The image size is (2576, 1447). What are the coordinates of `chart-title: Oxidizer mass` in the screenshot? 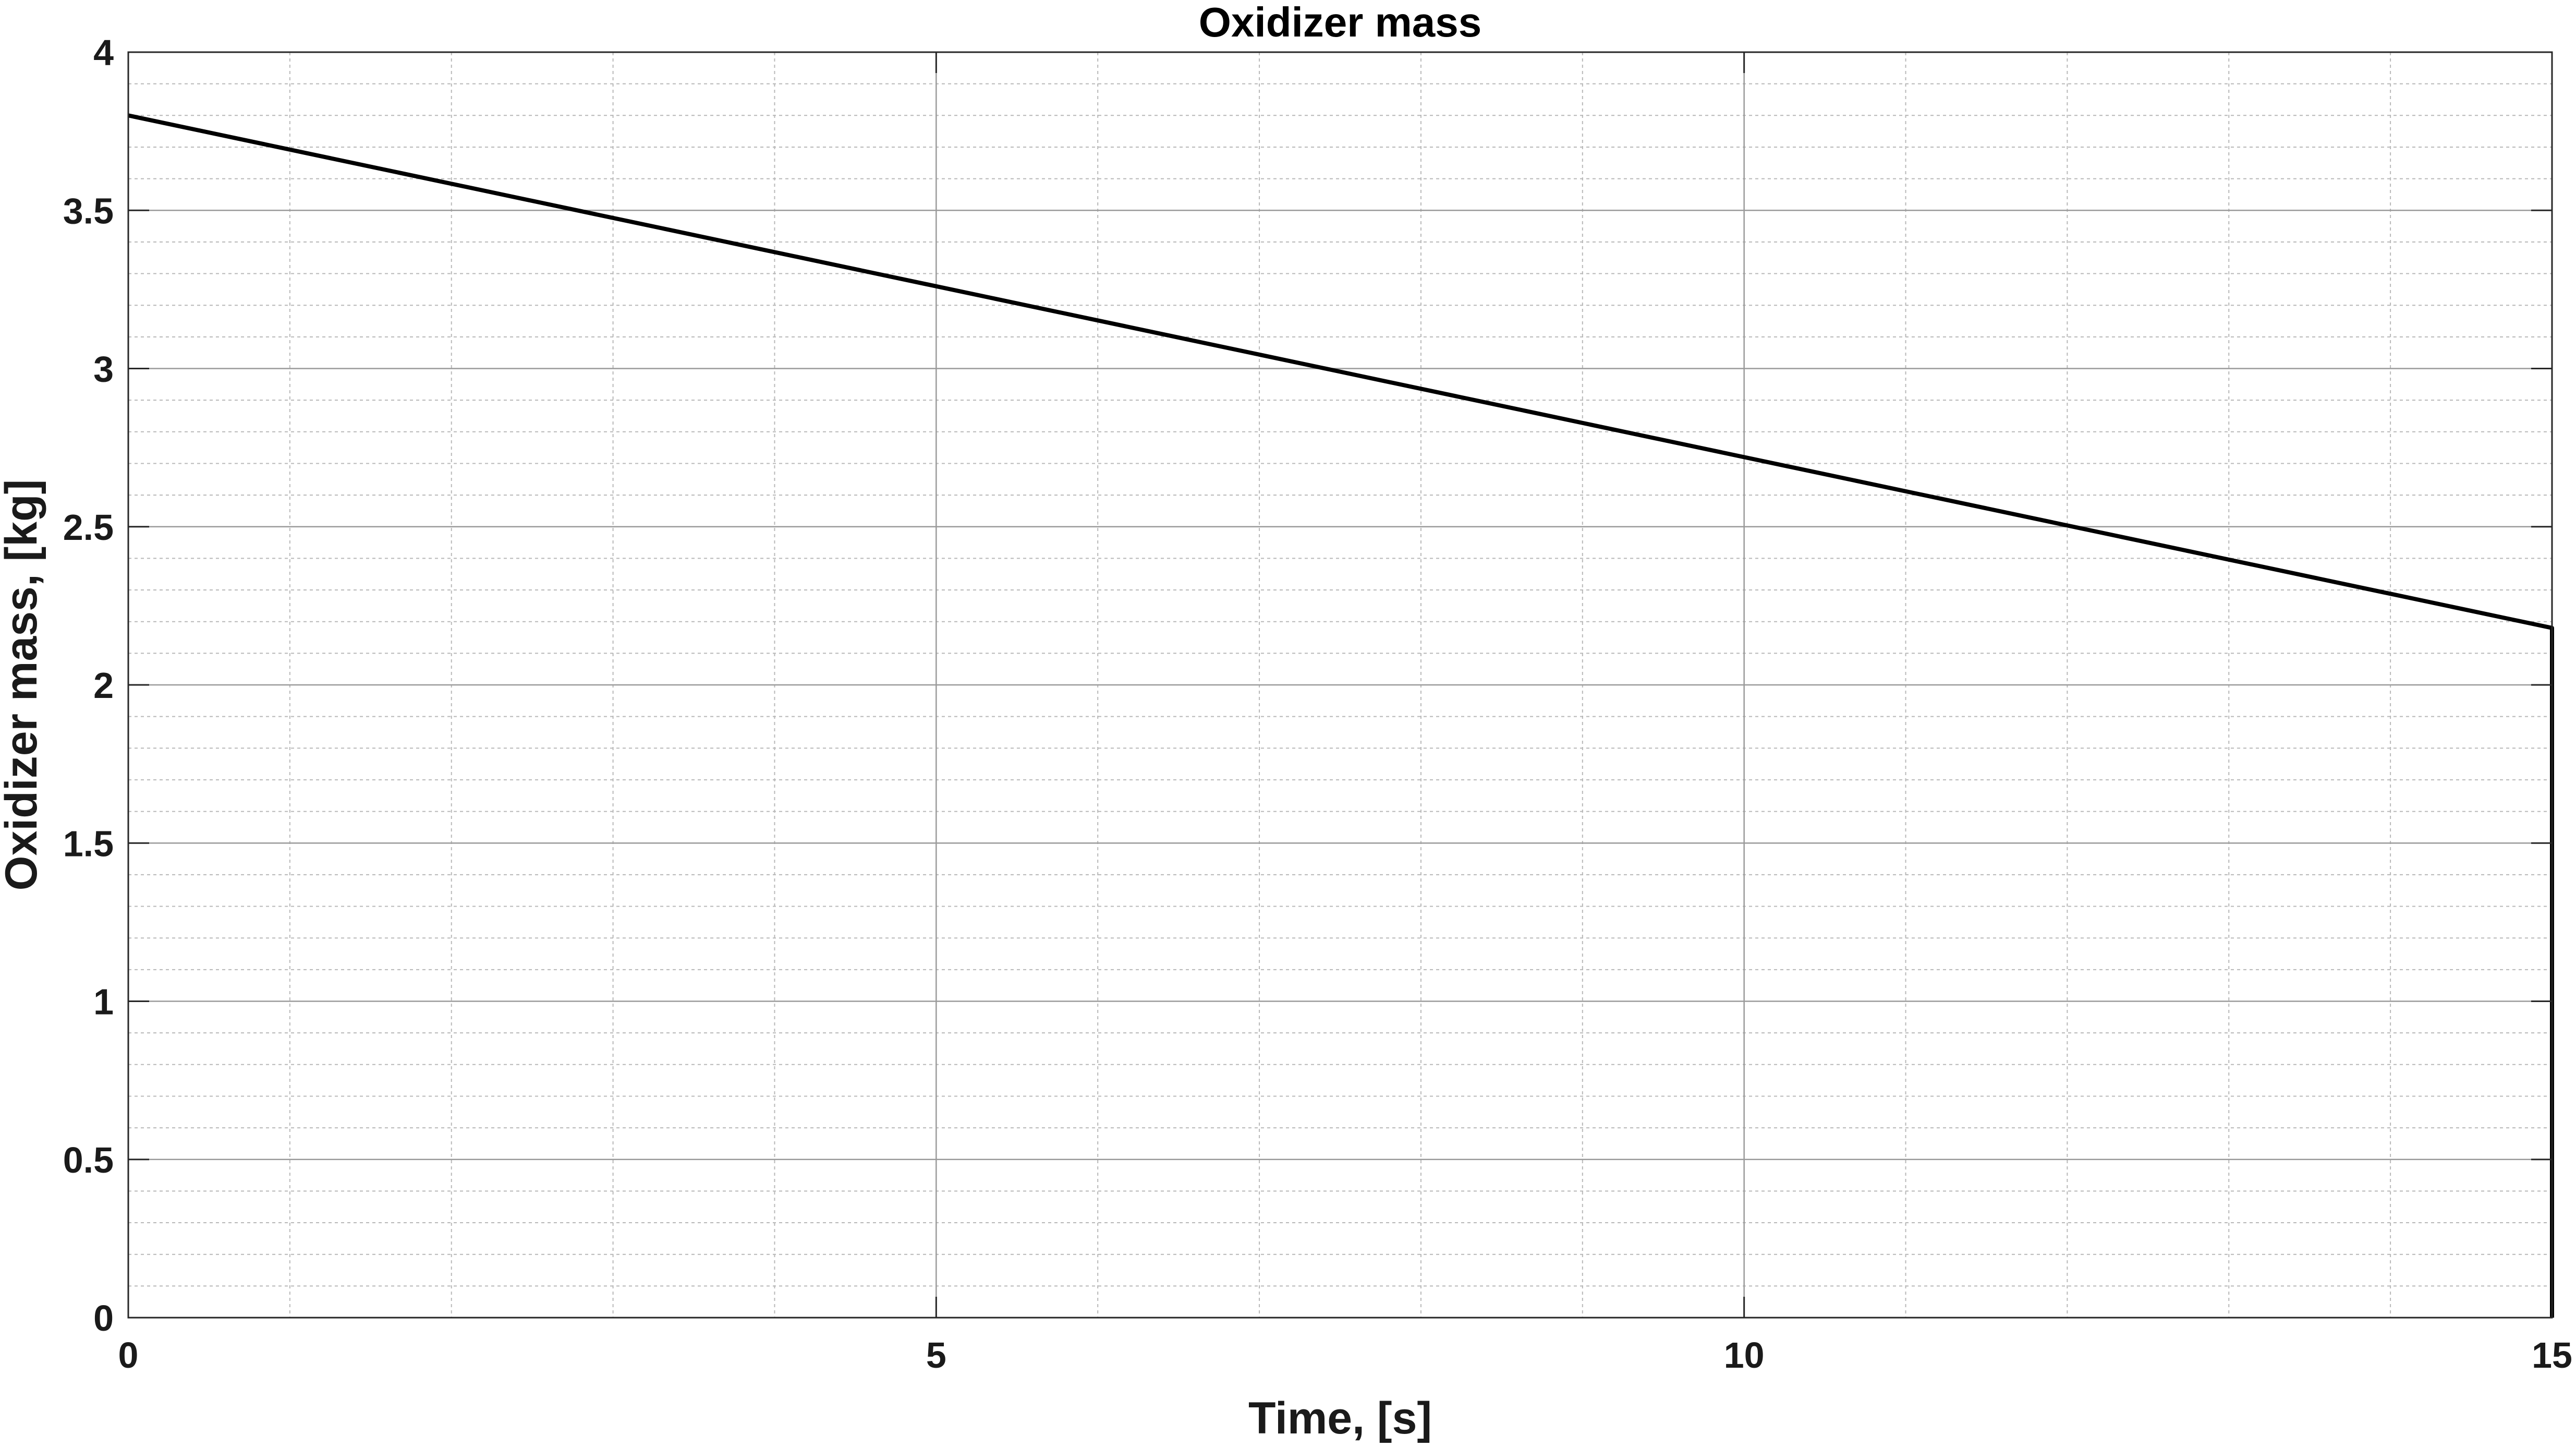 It's located at (1340, 22).